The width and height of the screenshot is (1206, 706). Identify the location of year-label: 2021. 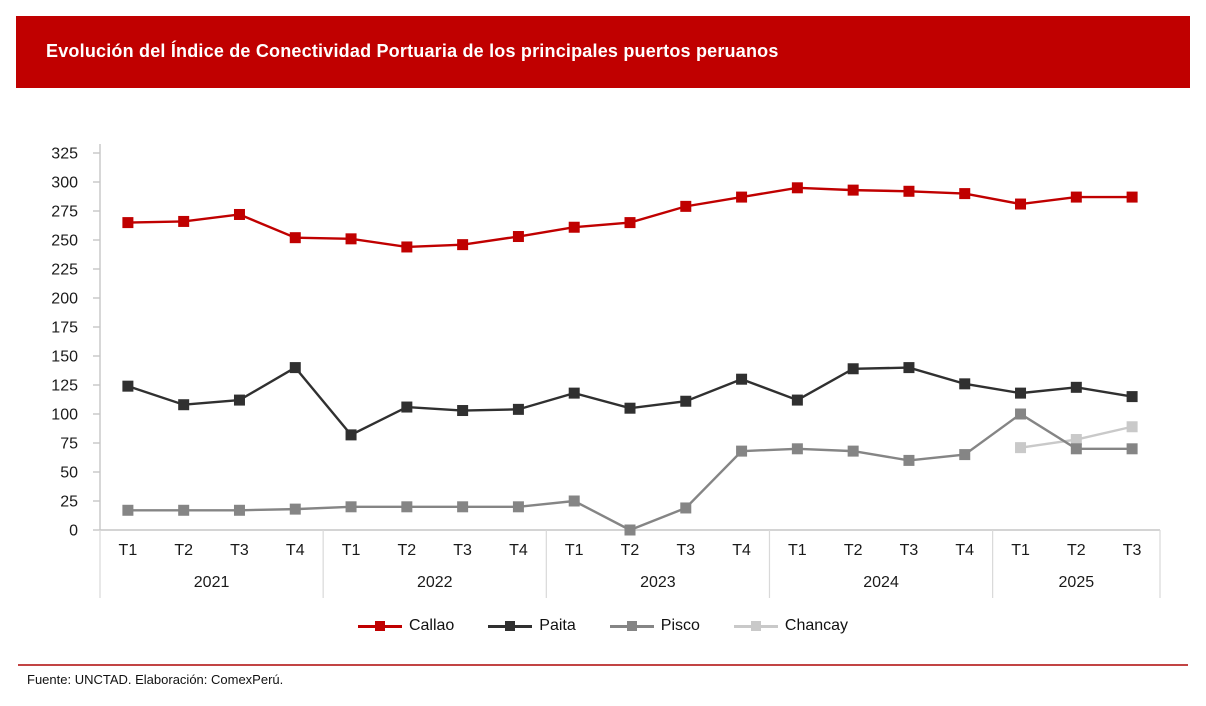
(212, 582).